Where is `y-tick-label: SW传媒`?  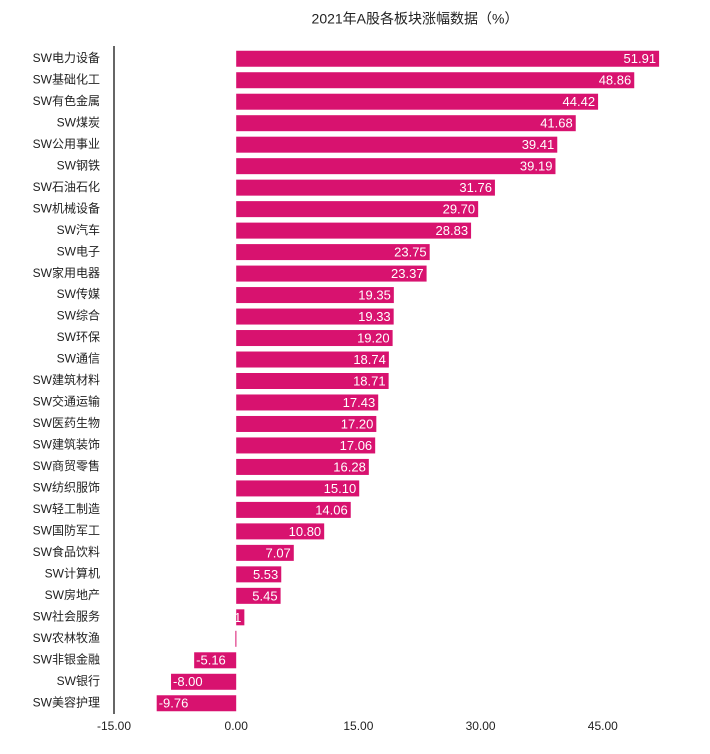 y-tick-label: SW传媒 is located at coordinates (78, 293).